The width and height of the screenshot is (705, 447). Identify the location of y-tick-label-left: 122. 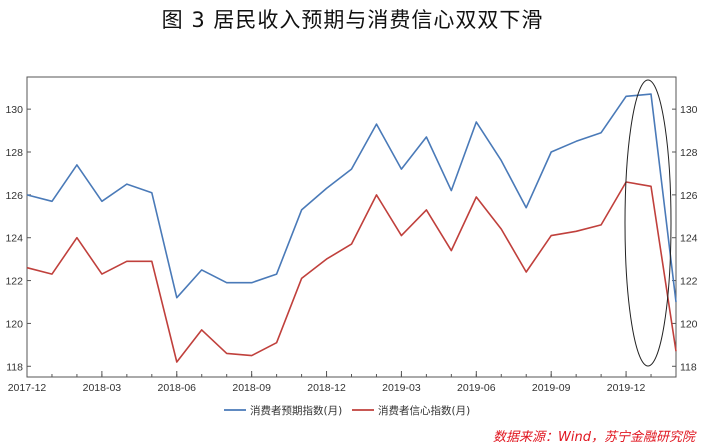
(14, 282).